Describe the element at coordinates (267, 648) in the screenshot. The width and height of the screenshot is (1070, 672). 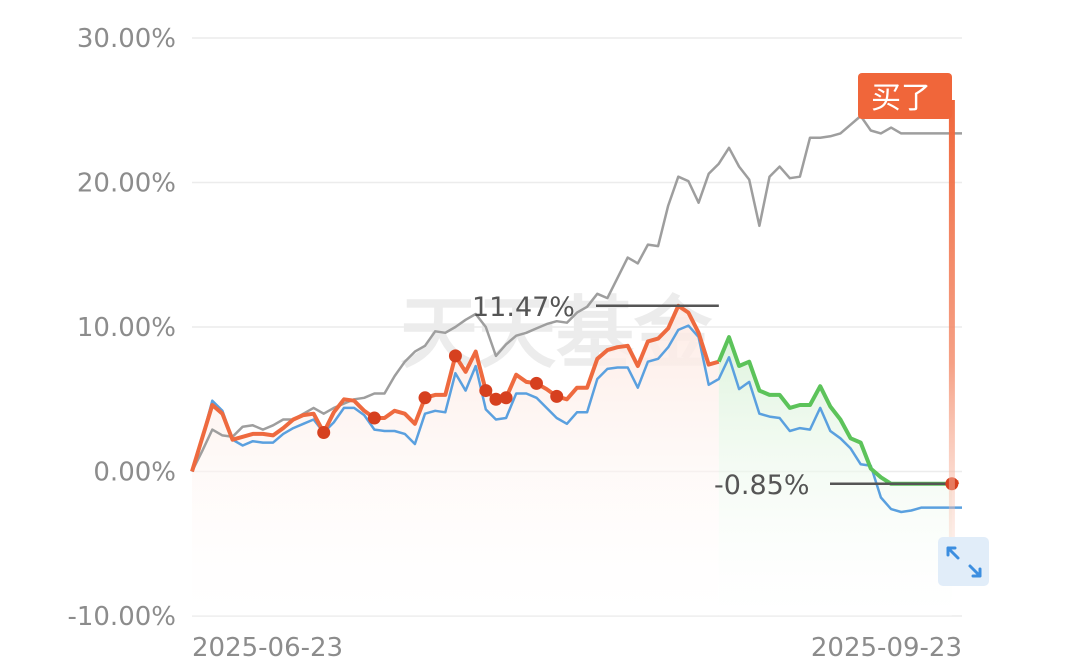
I see `x-tick-label: 2025-06-23` at that location.